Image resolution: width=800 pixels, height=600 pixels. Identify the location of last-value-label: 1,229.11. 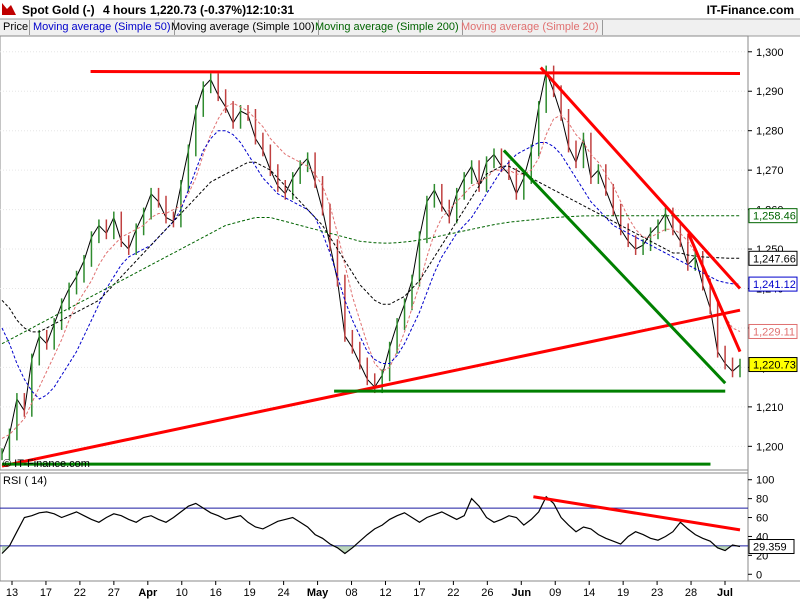
(774, 332).